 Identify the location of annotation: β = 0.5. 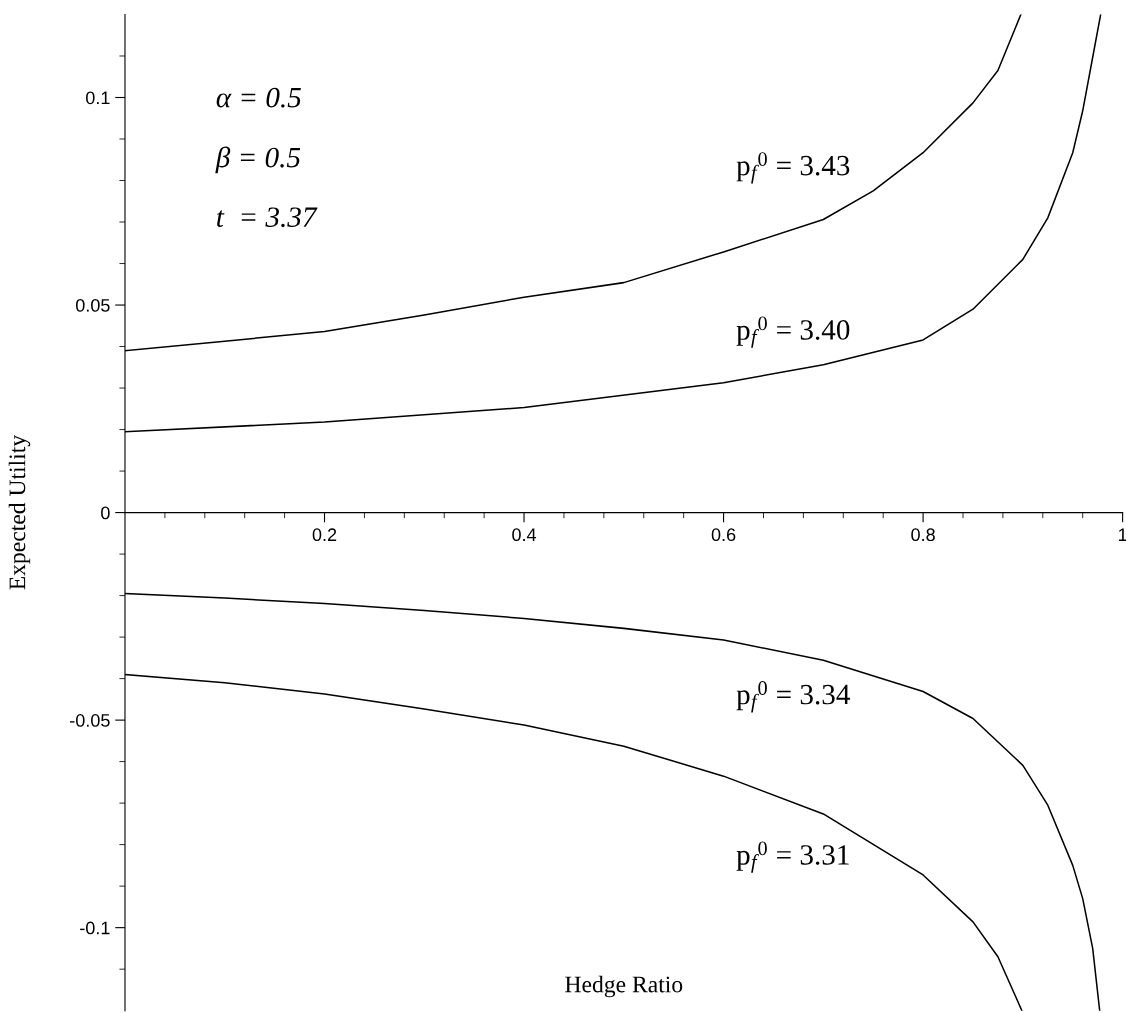
(258, 160).